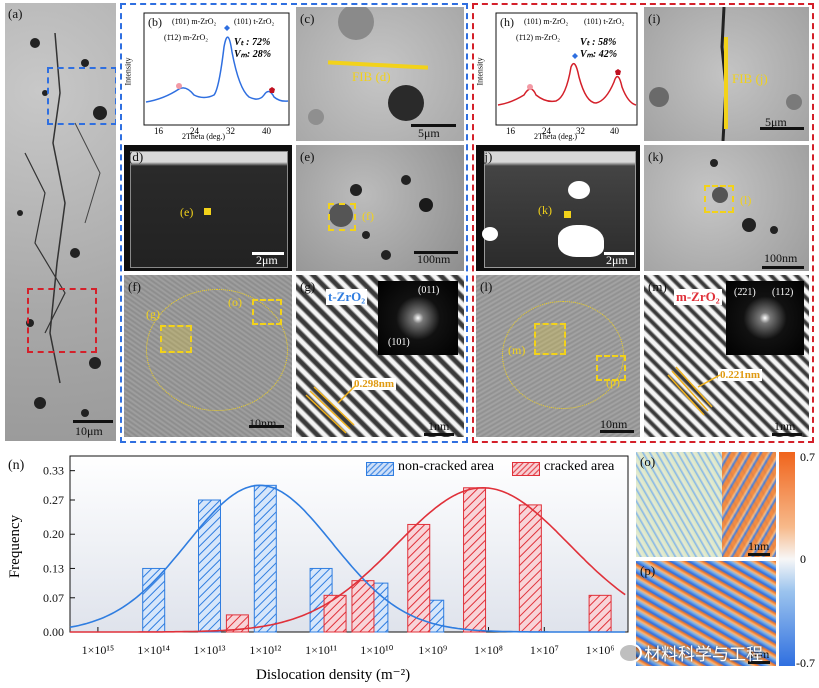 The image size is (819, 688). I want to click on legend-cracked-label: cracked area, so click(579, 466).